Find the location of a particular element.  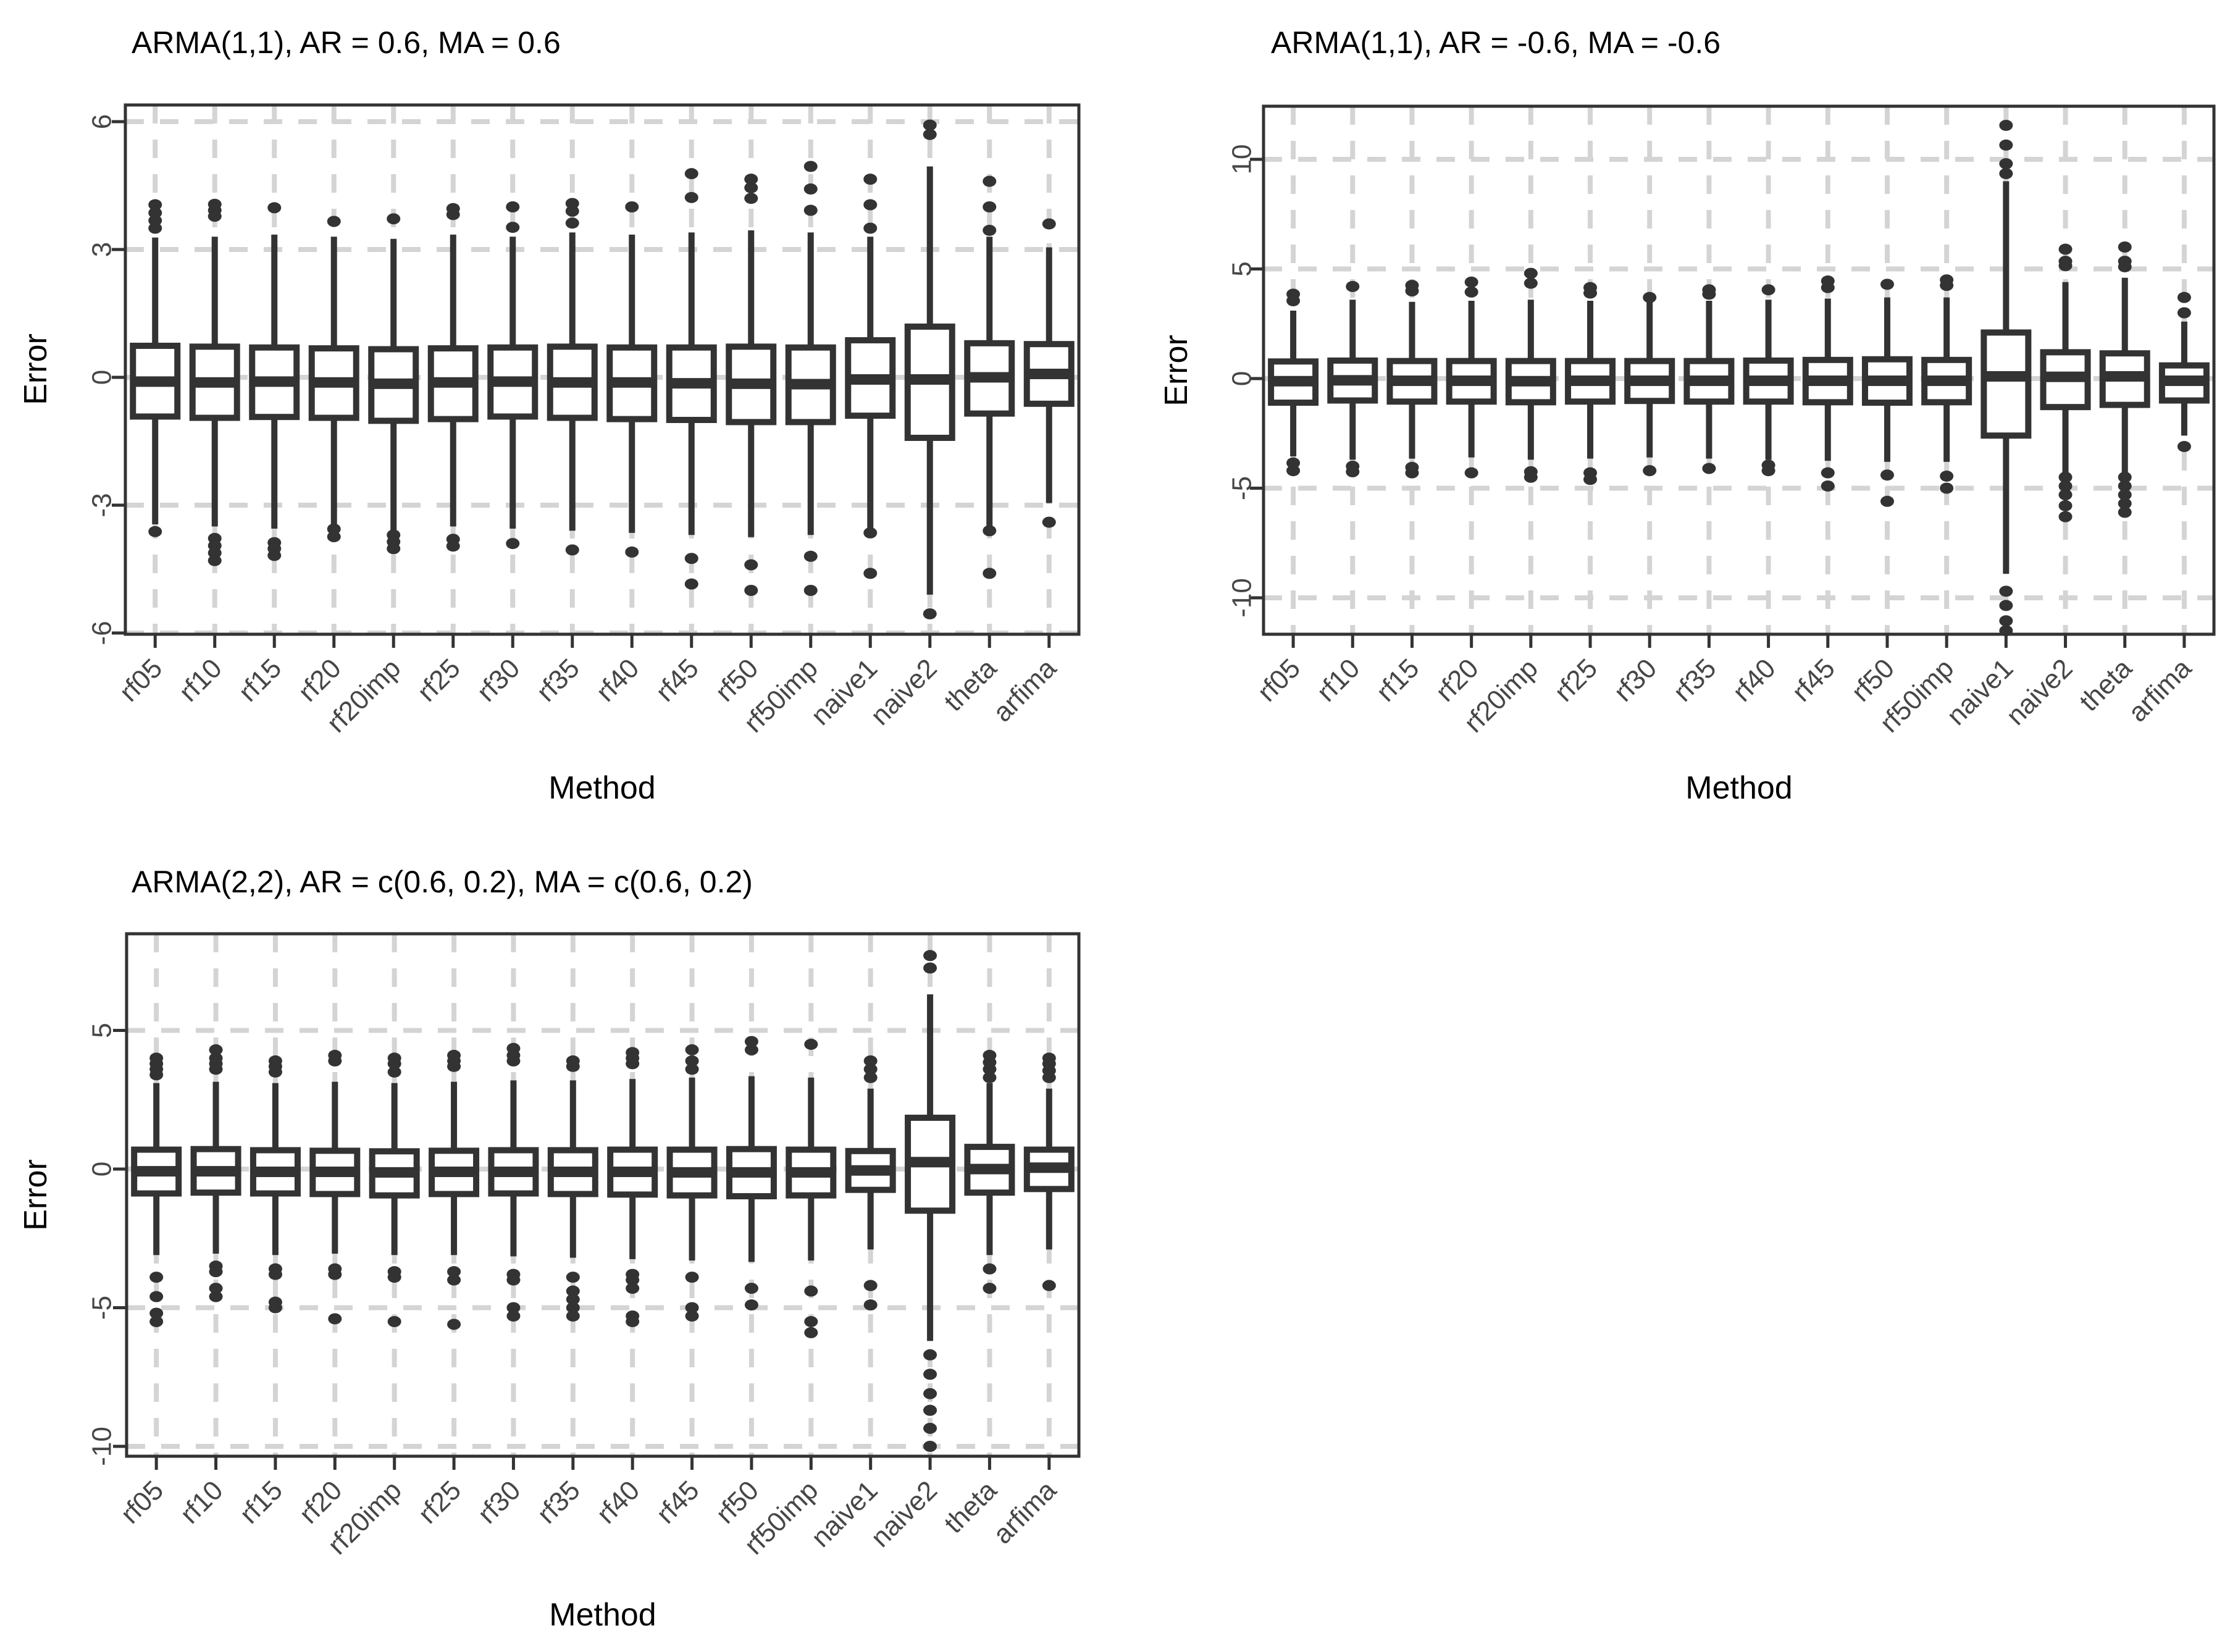

x-tick-label: naive2 is located at coordinates (2039, 692).